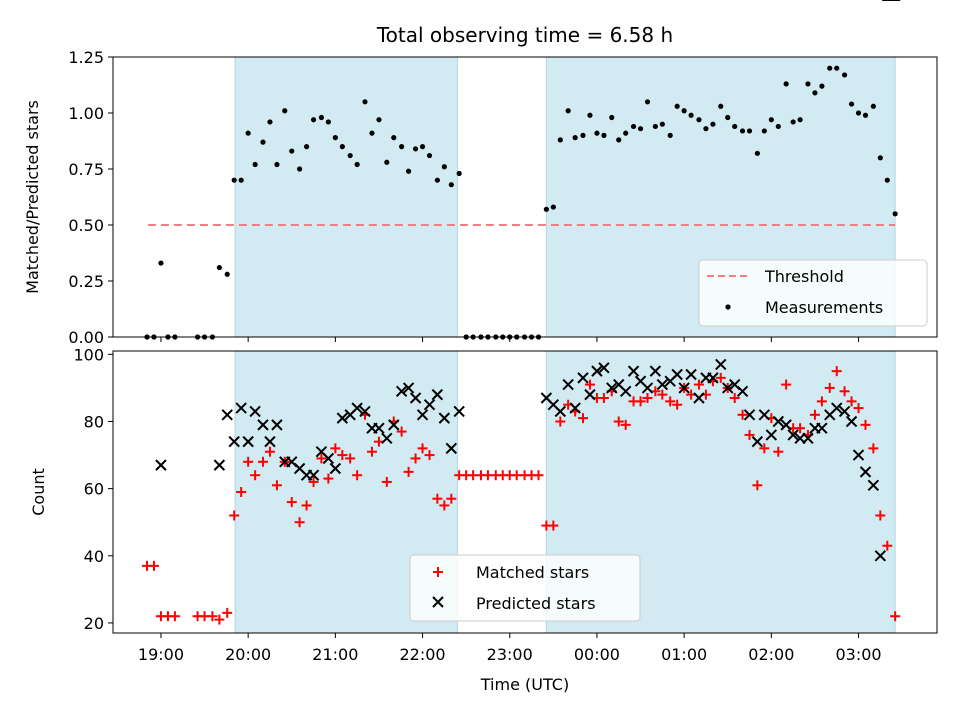 Image resolution: width=960 pixels, height=720 pixels. I want to click on bottom-legend: Matched stars Predicted stars, so click(525, 588).